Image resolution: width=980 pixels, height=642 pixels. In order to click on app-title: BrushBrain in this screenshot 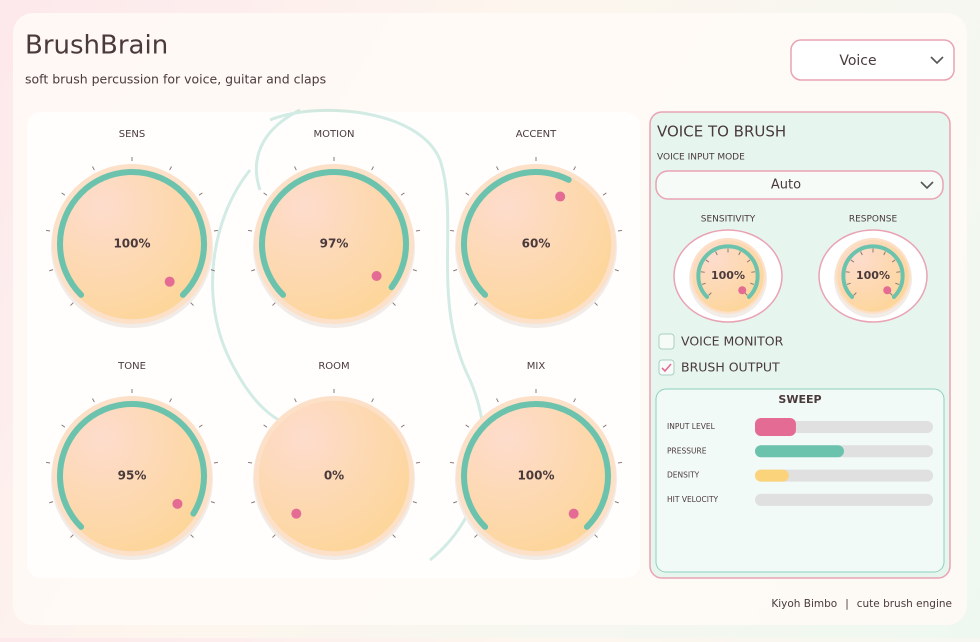, I will do `click(96, 46)`.